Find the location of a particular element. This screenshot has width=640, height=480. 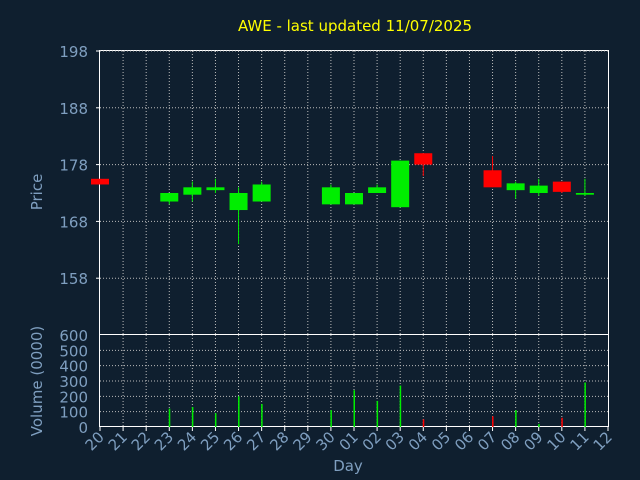

volume-y-tick-label: 600 is located at coordinates (73, 336).